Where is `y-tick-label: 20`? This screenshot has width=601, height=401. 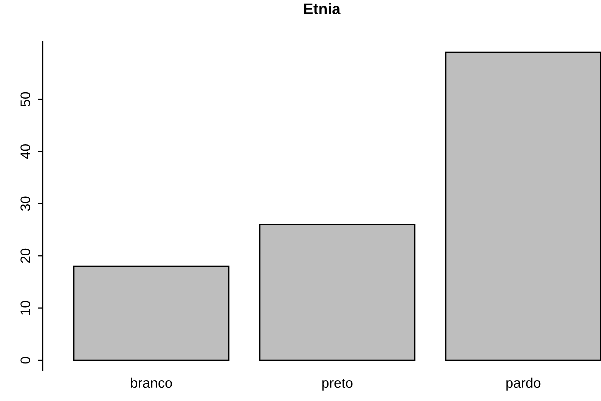 y-tick-label: 20 is located at coordinates (25, 256).